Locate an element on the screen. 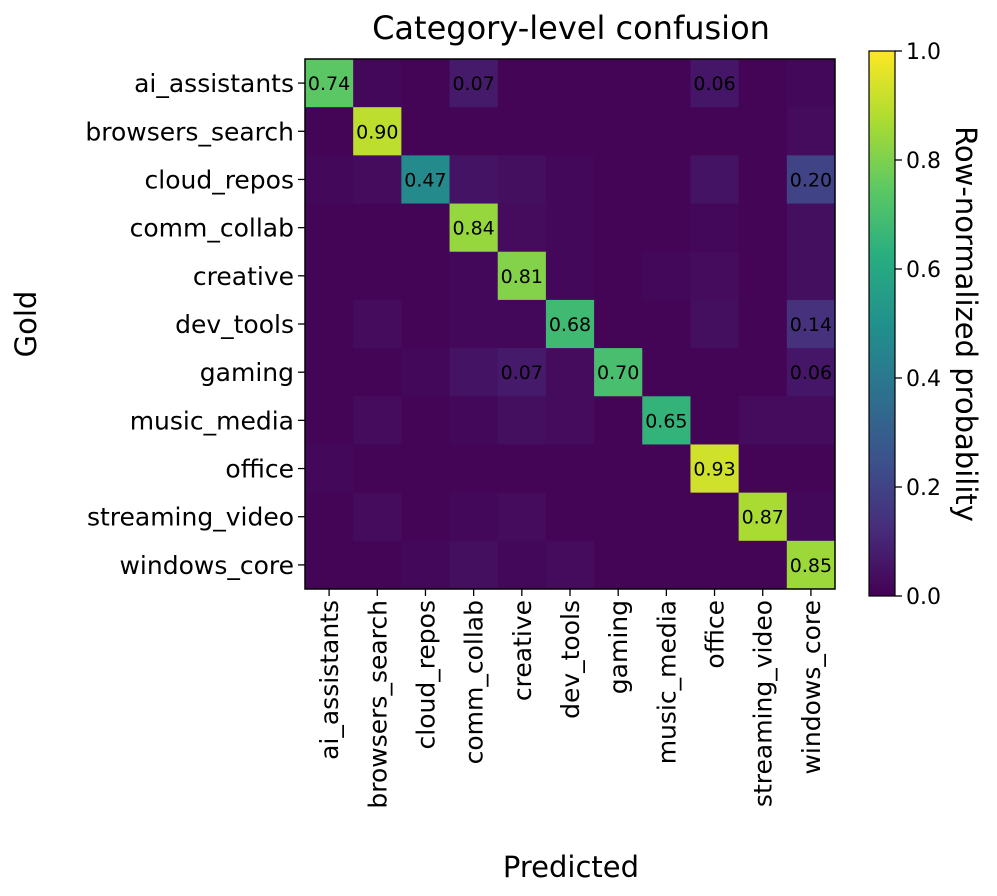 The height and width of the screenshot is (896, 997). y-tick-label: windows_core is located at coordinates (206, 565).